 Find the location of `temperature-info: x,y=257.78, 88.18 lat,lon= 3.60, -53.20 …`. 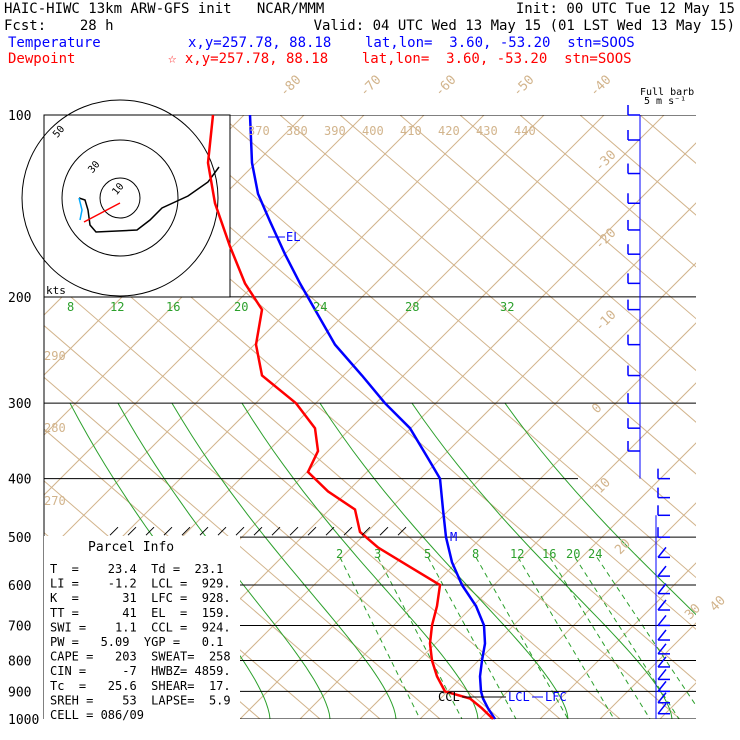

temperature-info: x,y=257.78, 88.18 lat,lon= 3.60, -53.20 … is located at coordinates (411, 43).